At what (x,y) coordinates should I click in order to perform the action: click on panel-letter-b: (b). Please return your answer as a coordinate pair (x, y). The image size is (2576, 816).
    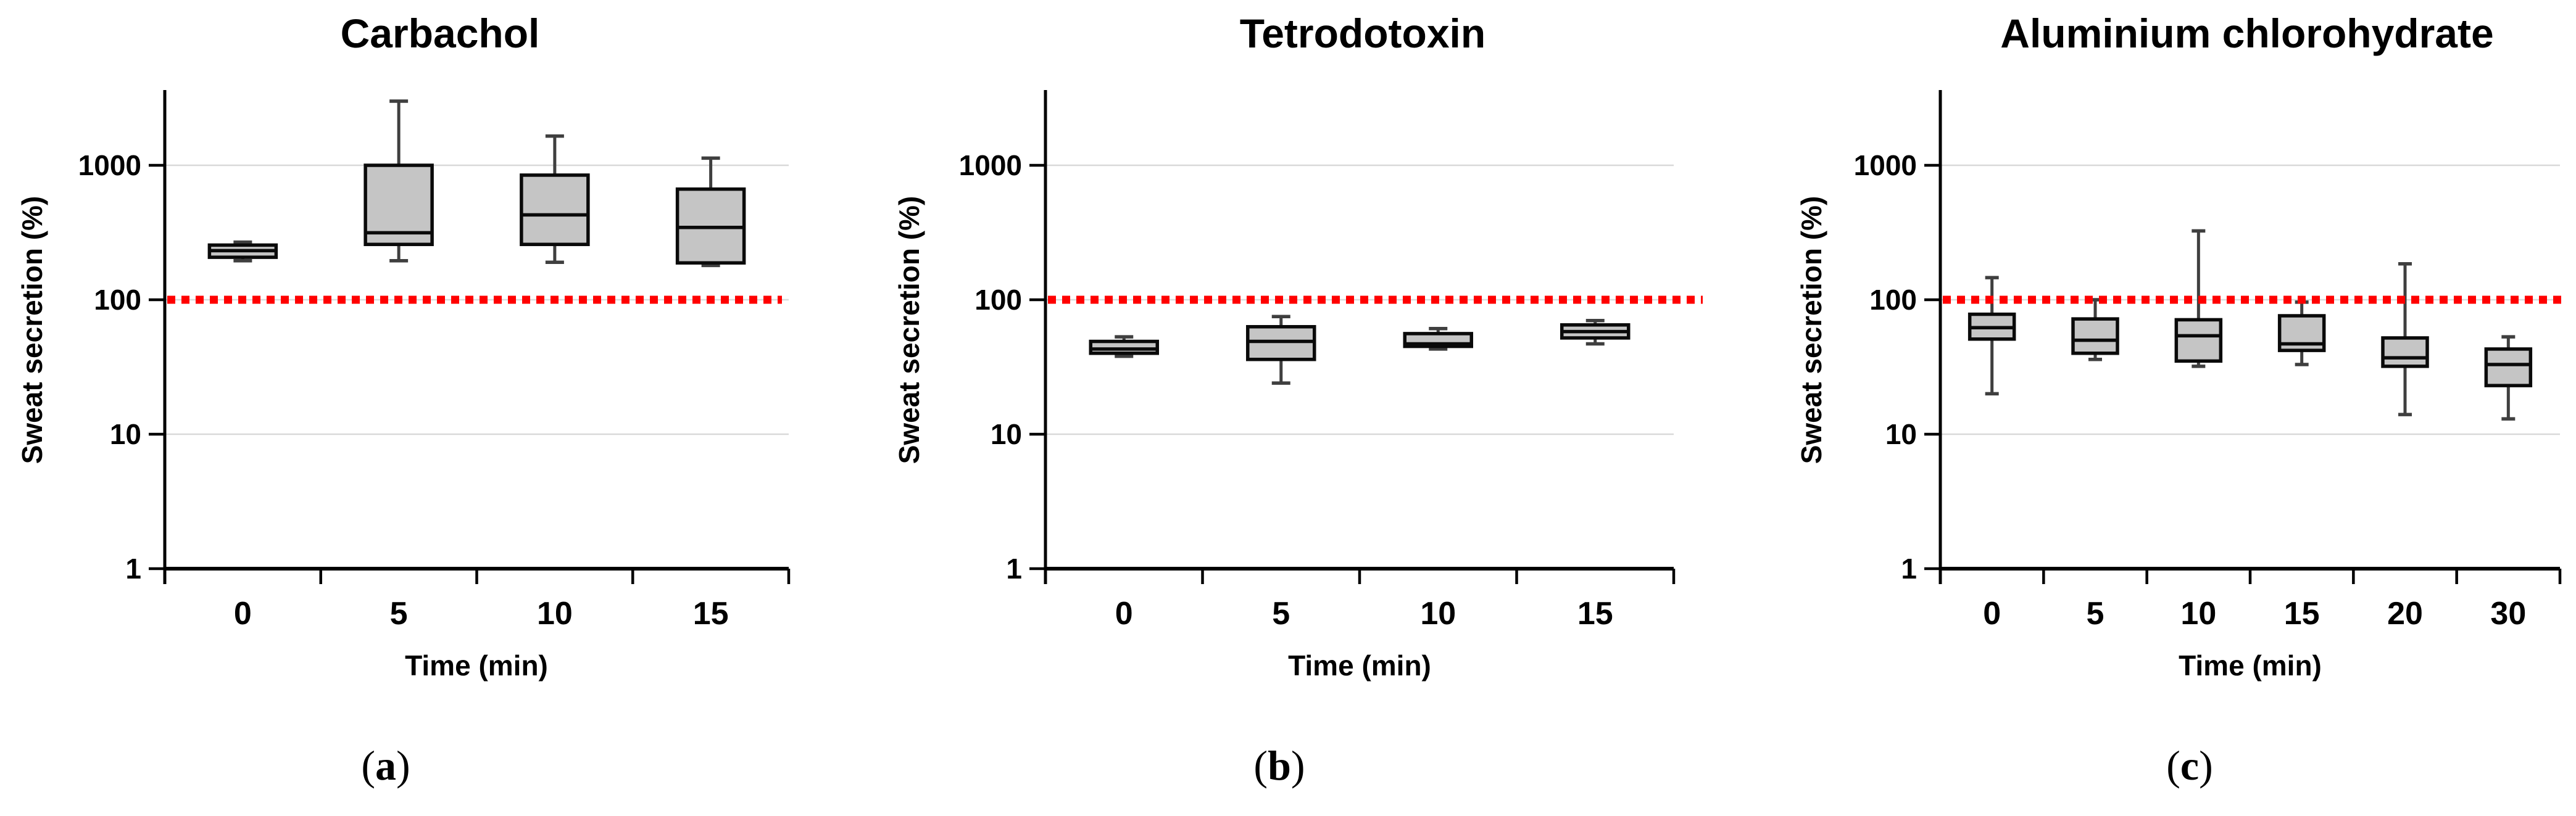
    Looking at the image, I should click on (1279, 765).